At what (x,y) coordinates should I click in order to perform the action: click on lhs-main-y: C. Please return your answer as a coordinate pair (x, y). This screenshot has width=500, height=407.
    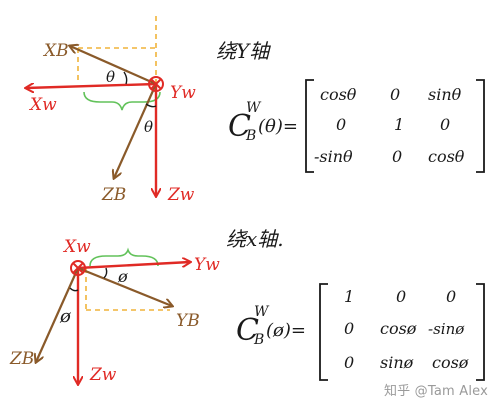
    Looking at the image, I should click on (239, 126).